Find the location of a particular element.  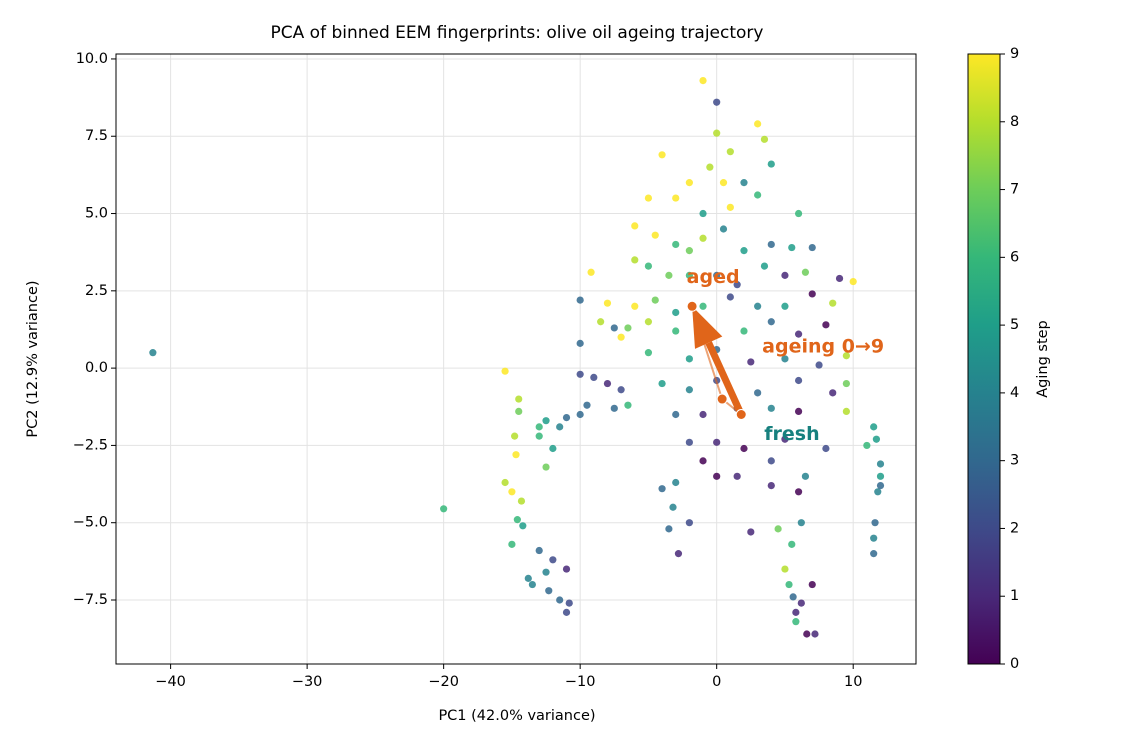

annotation: aged is located at coordinates (713, 277).